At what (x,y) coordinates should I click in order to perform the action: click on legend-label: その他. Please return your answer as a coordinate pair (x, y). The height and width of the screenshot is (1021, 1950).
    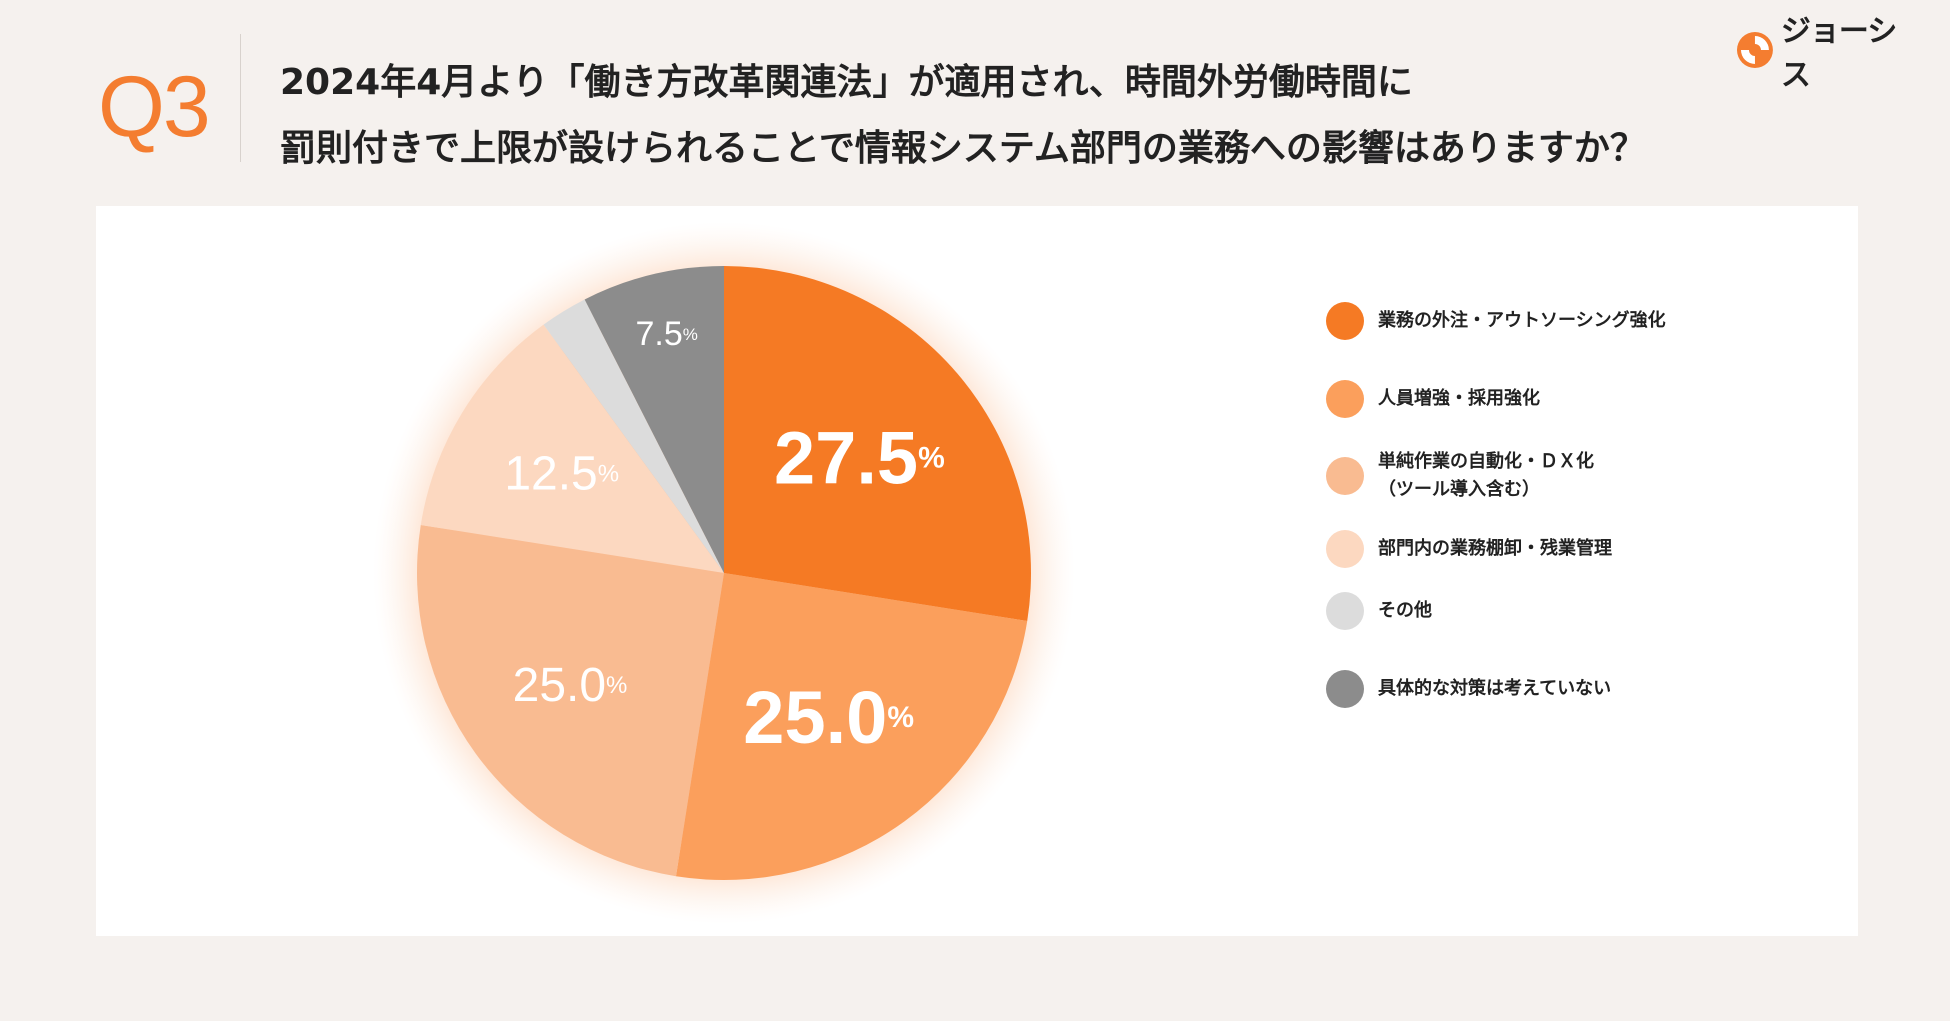
    Looking at the image, I should click on (1405, 610).